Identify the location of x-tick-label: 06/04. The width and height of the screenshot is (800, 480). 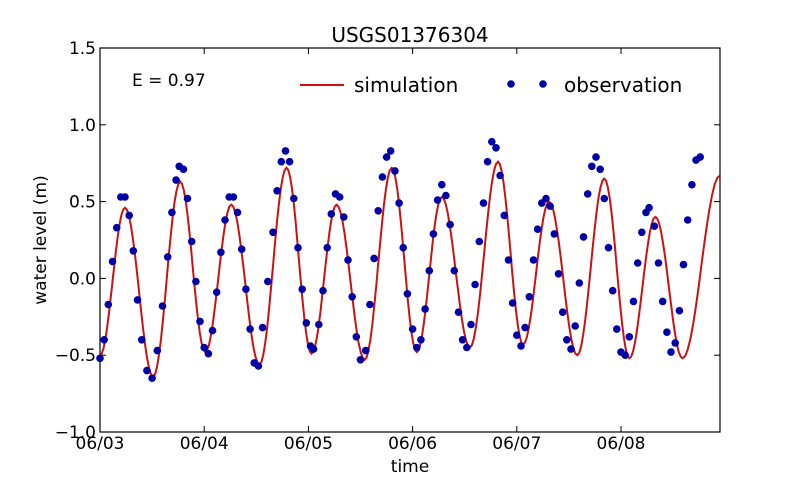
(204, 444).